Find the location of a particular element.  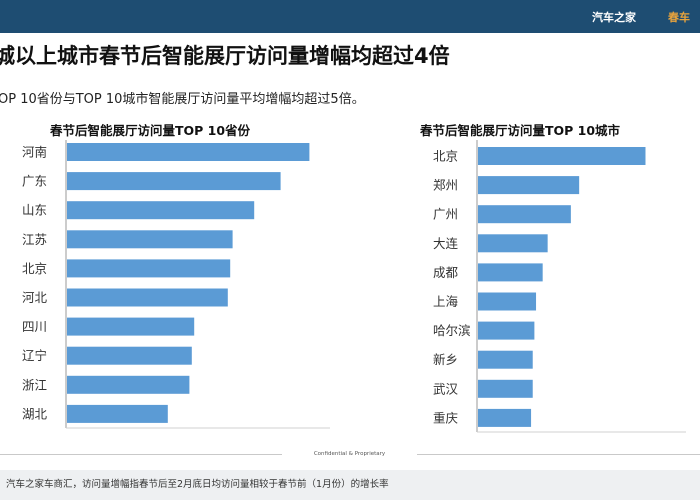

category-label: 浙江 is located at coordinates (34, 384).